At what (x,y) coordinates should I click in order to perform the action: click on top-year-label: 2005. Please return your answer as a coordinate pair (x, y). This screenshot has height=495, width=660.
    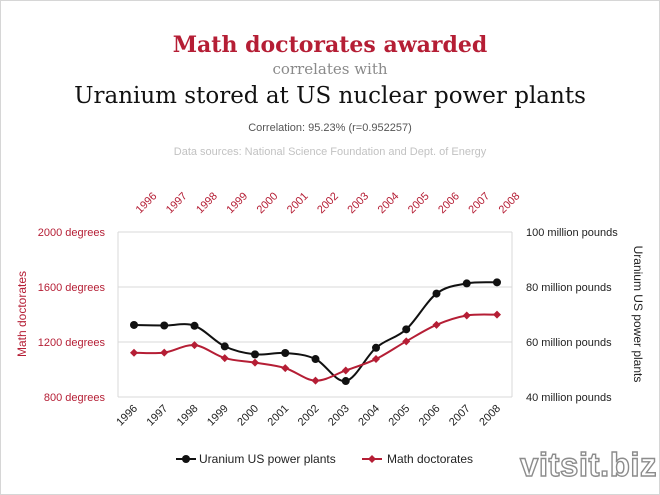
    Looking at the image, I should click on (419, 203).